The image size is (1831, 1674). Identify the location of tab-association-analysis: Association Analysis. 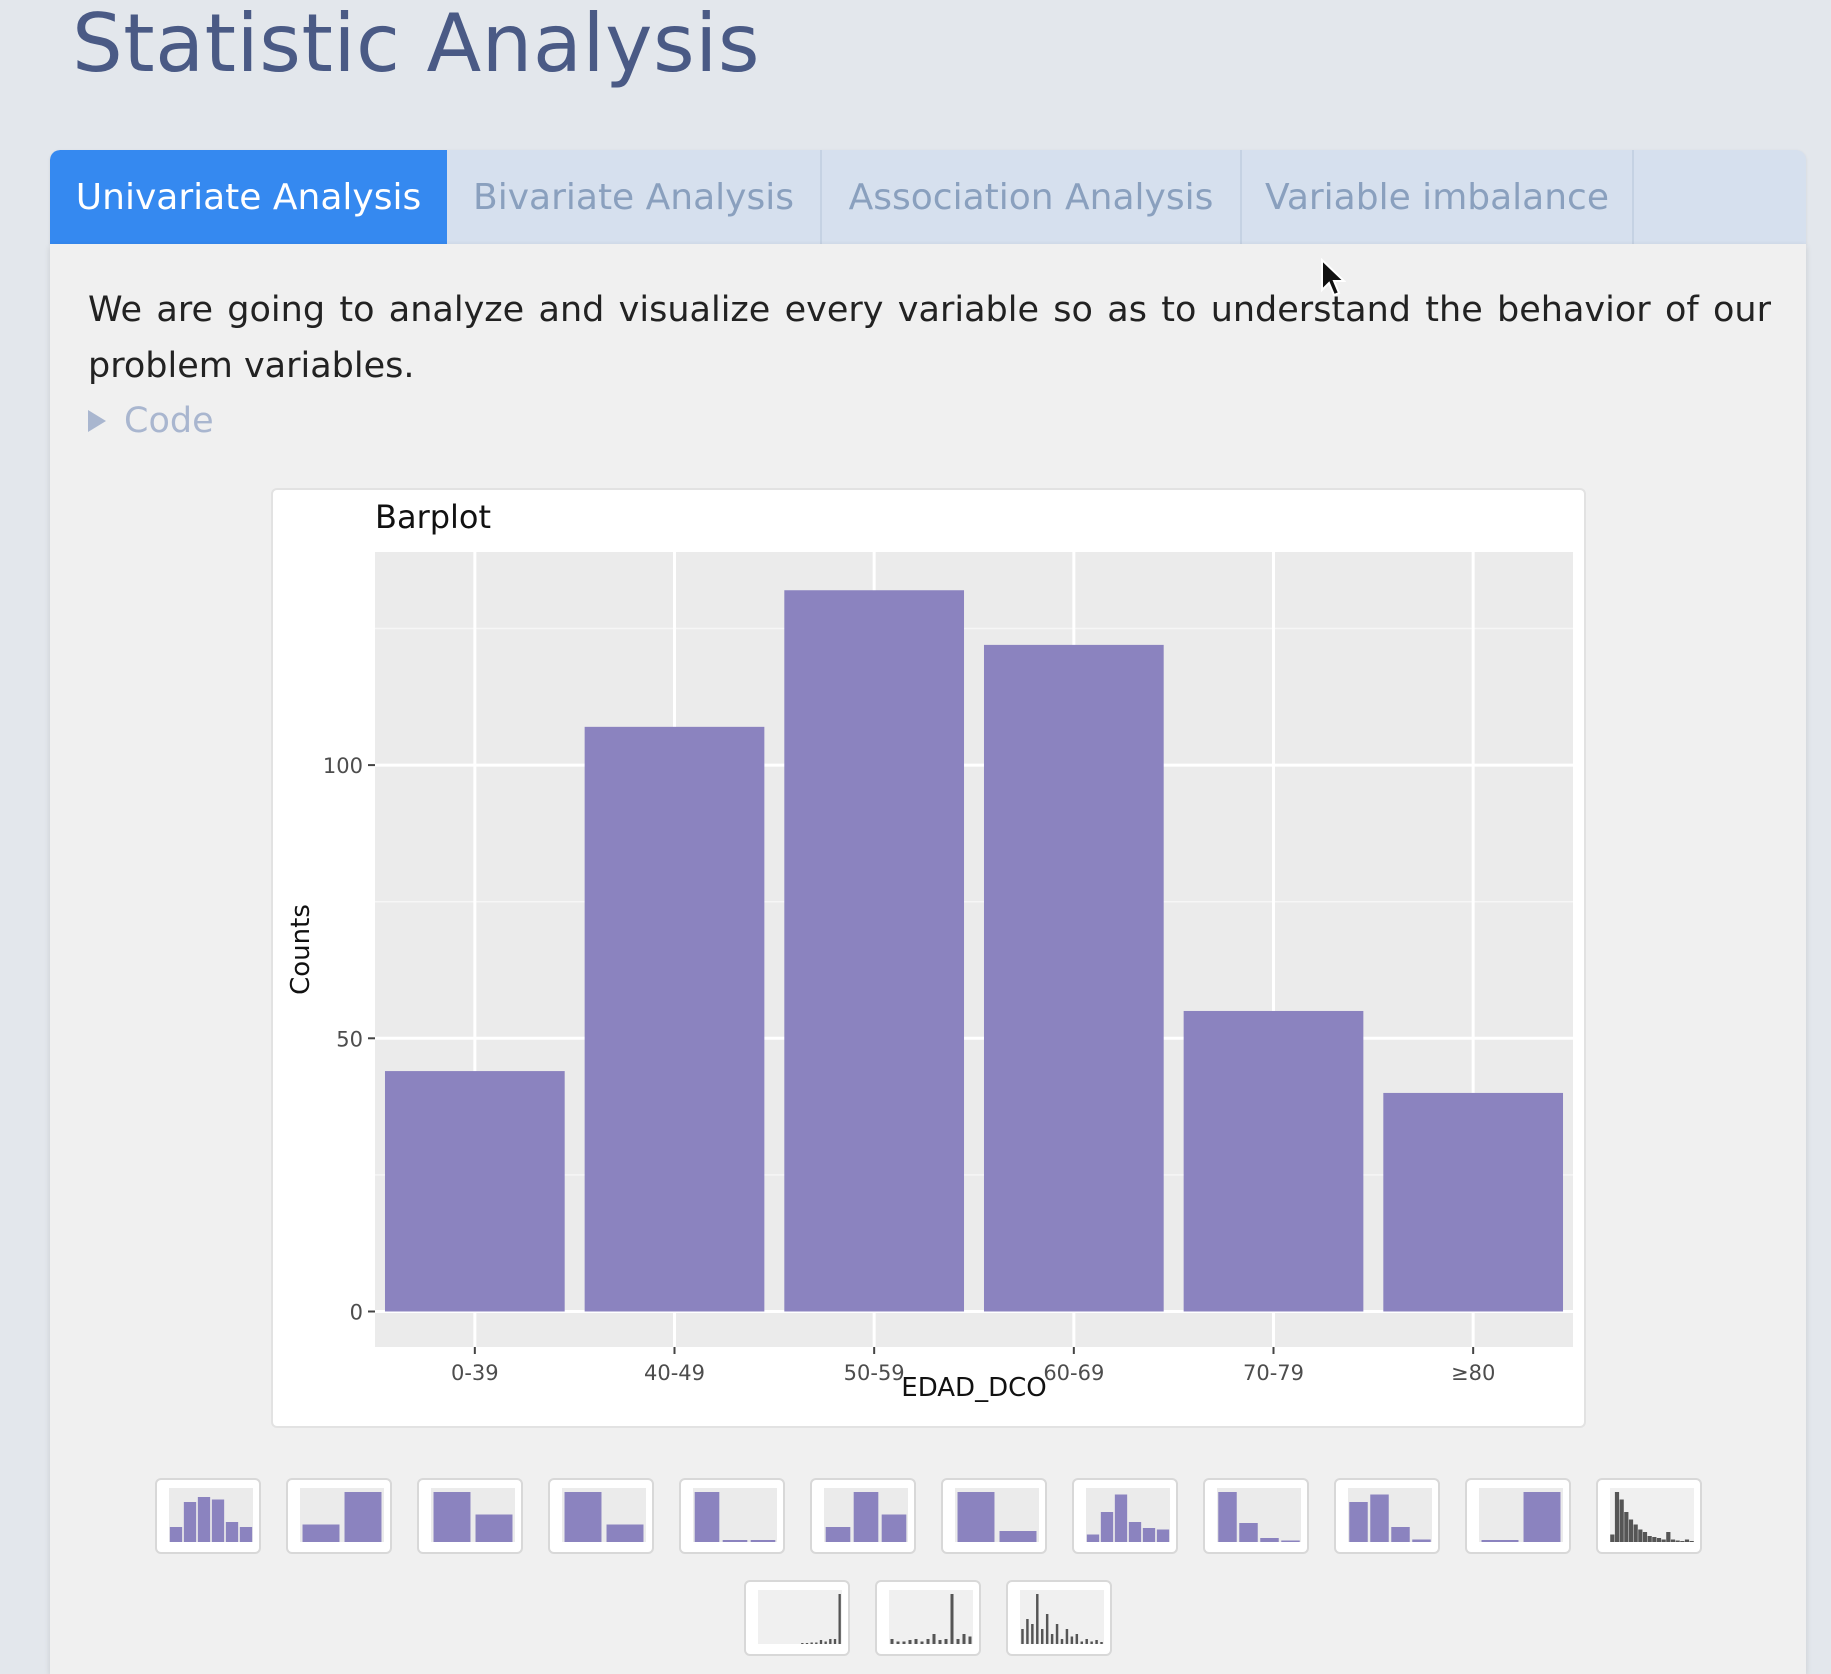
(1032, 197).